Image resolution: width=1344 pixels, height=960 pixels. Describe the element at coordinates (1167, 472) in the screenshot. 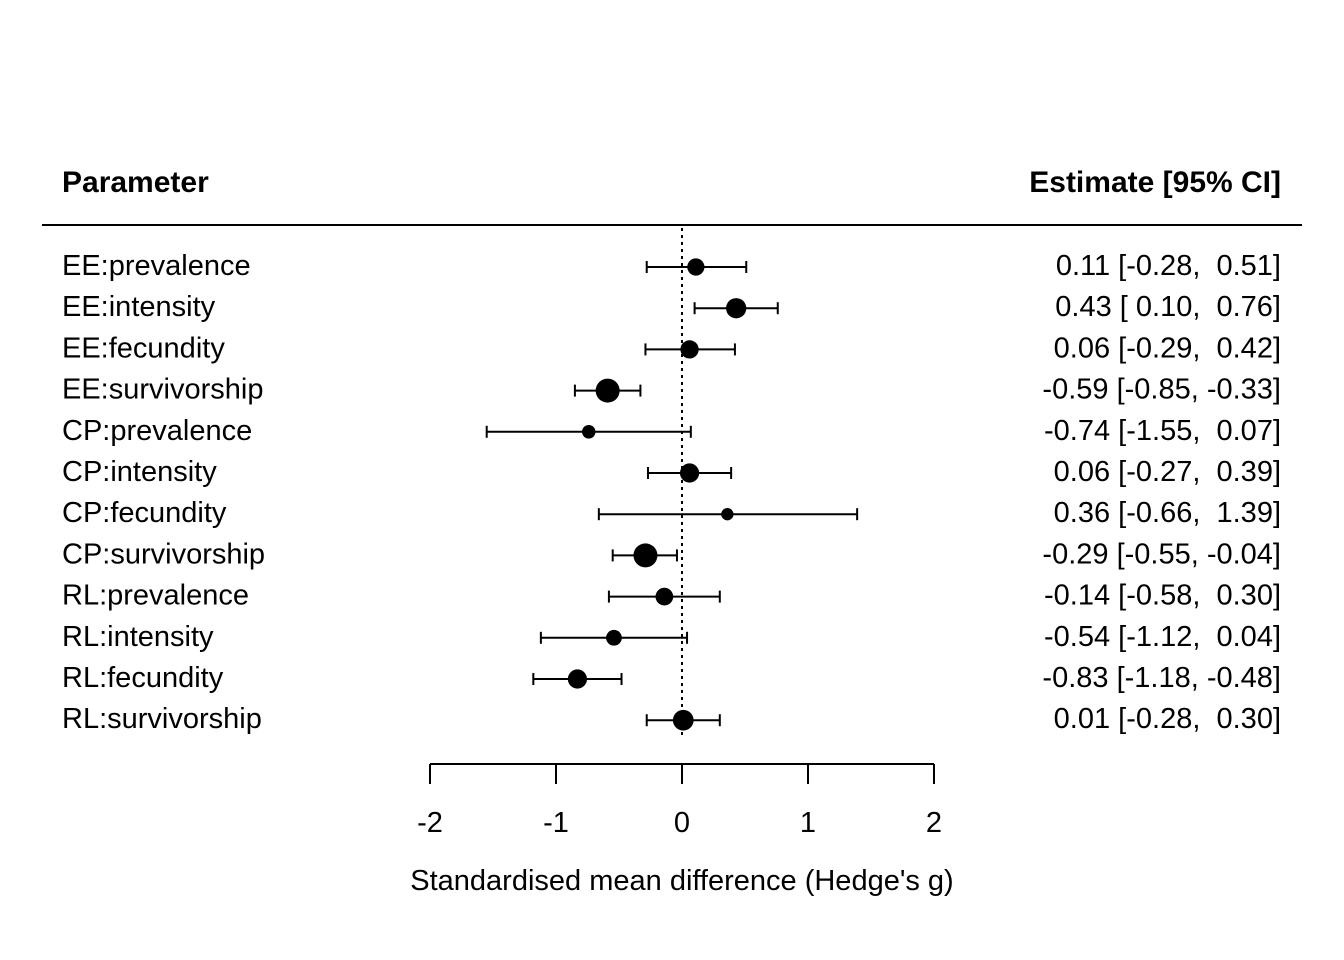

I see `row-estimate-text: 0.06 [-0.27, 0.39]` at that location.